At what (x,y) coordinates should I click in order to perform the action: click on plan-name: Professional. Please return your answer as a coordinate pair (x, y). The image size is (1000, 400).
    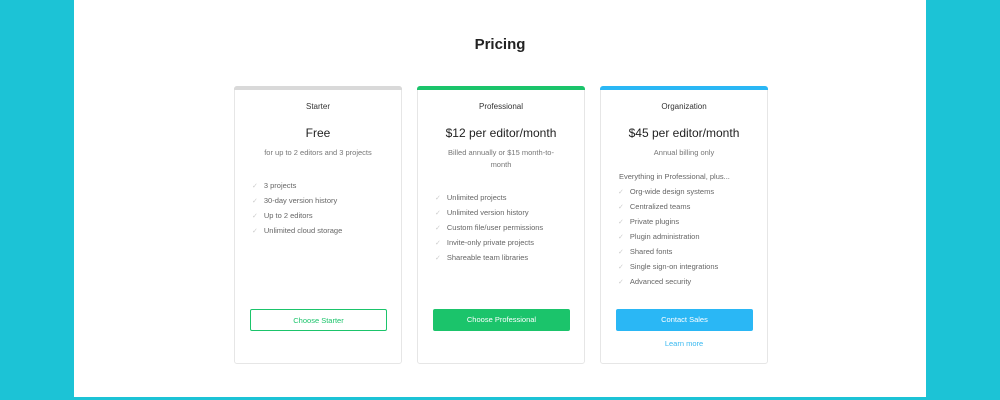
    Looking at the image, I should click on (501, 106).